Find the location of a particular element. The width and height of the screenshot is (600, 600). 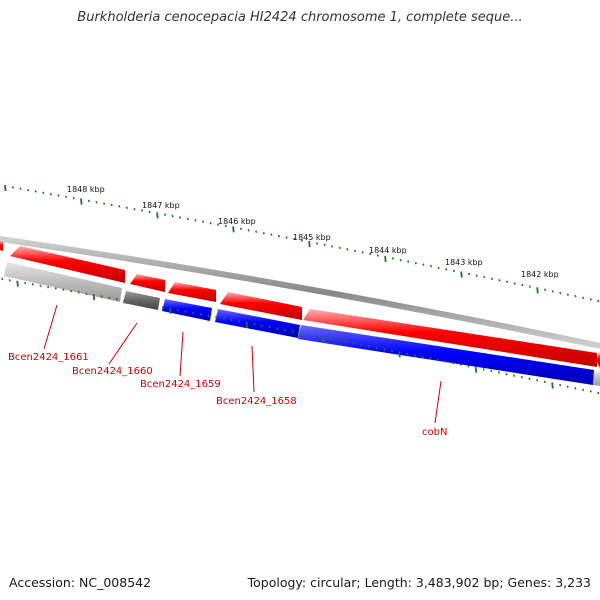

tick-label: 1847 kbp is located at coordinates (161, 205).